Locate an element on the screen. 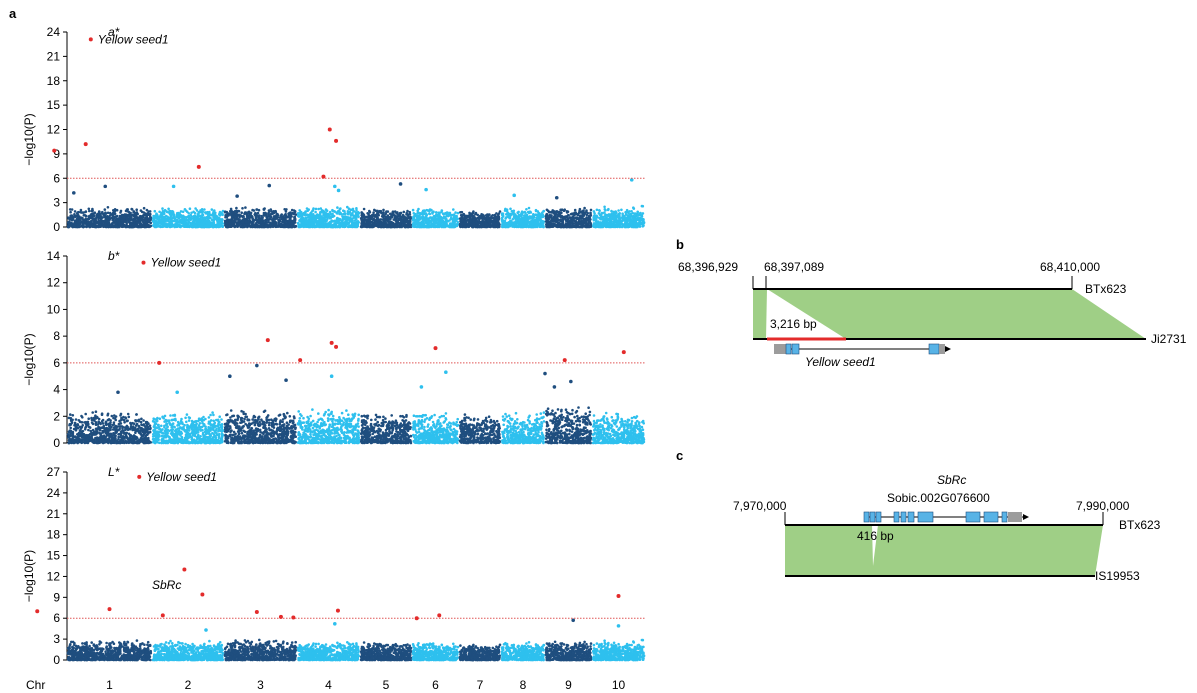 The height and width of the screenshot is (693, 1197). chromosome-4-points is located at coordinates (328, 217).